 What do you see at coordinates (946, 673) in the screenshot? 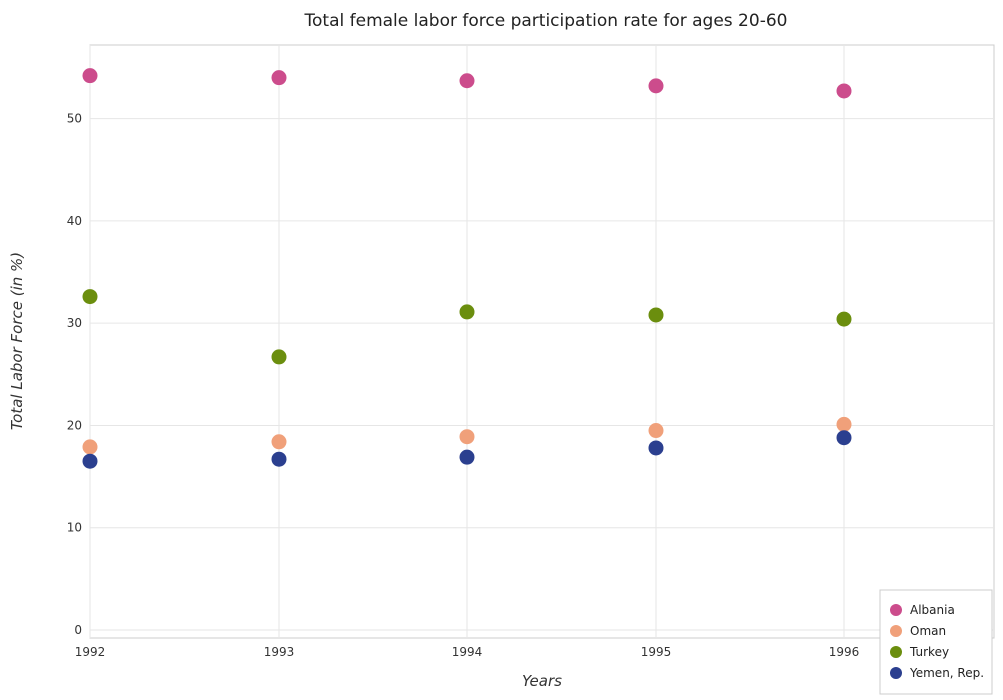
I see `legend-label: Yemen, Rep.` at bounding box center [946, 673].